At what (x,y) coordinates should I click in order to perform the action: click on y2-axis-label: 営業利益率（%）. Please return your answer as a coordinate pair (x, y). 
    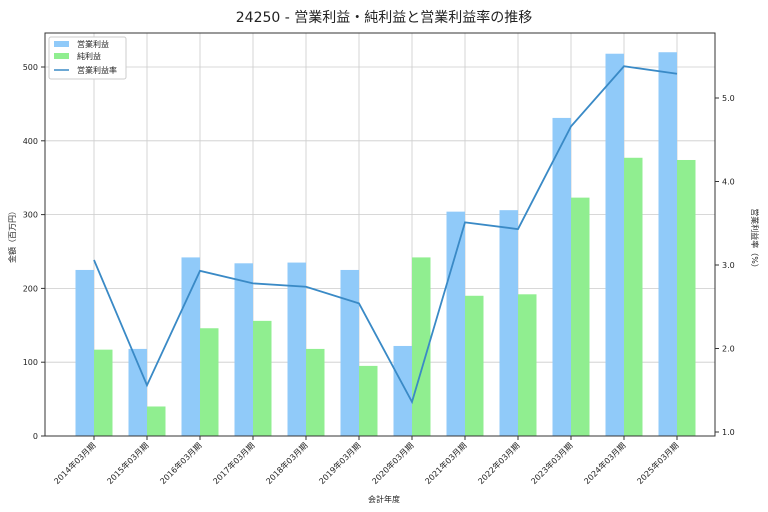
    Looking at the image, I should click on (755, 240).